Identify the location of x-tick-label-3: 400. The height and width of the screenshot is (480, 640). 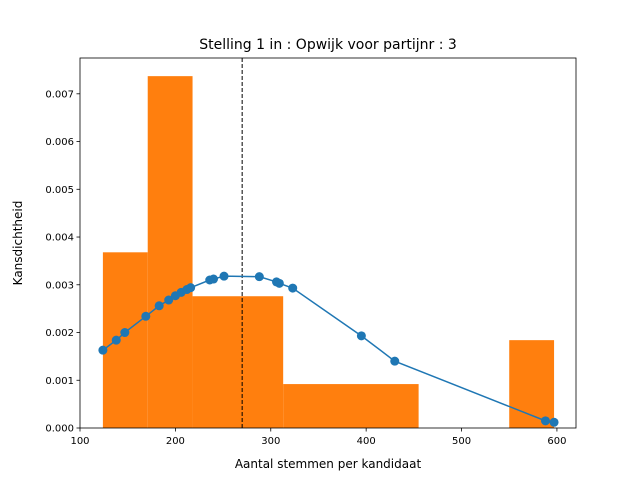
(366, 441).